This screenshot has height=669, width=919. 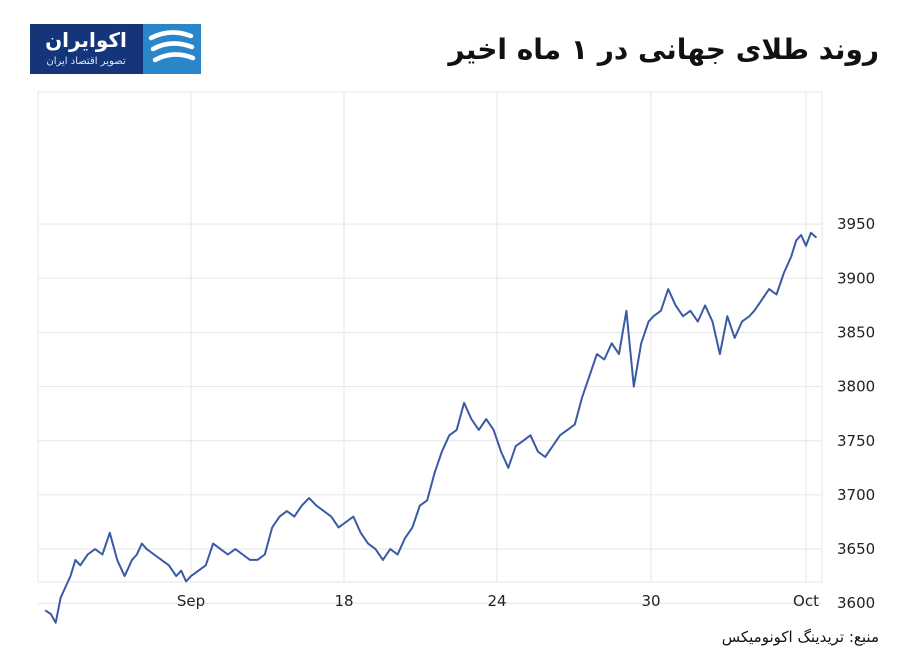 What do you see at coordinates (172, 49) in the screenshot?
I see `logo-mark-icon` at bounding box center [172, 49].